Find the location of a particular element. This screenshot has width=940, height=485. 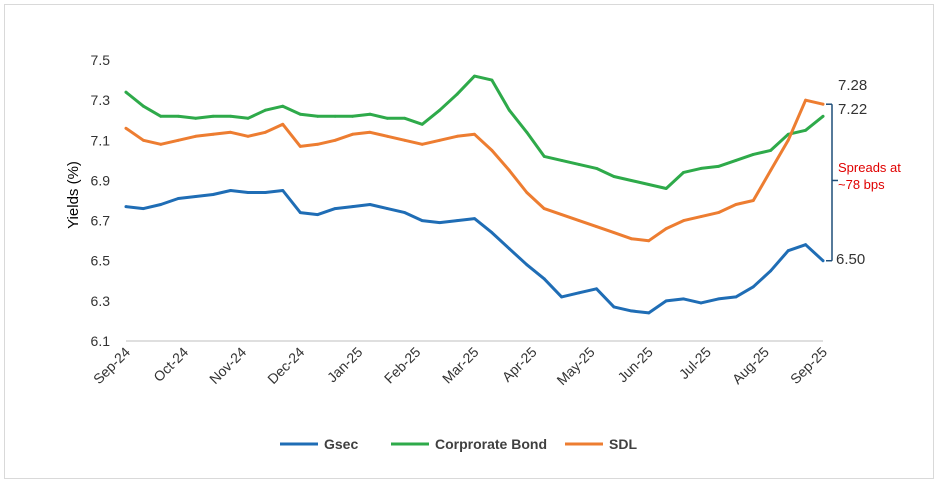

x-tick-label: Sep-24 is located at coordinates (111, 365).